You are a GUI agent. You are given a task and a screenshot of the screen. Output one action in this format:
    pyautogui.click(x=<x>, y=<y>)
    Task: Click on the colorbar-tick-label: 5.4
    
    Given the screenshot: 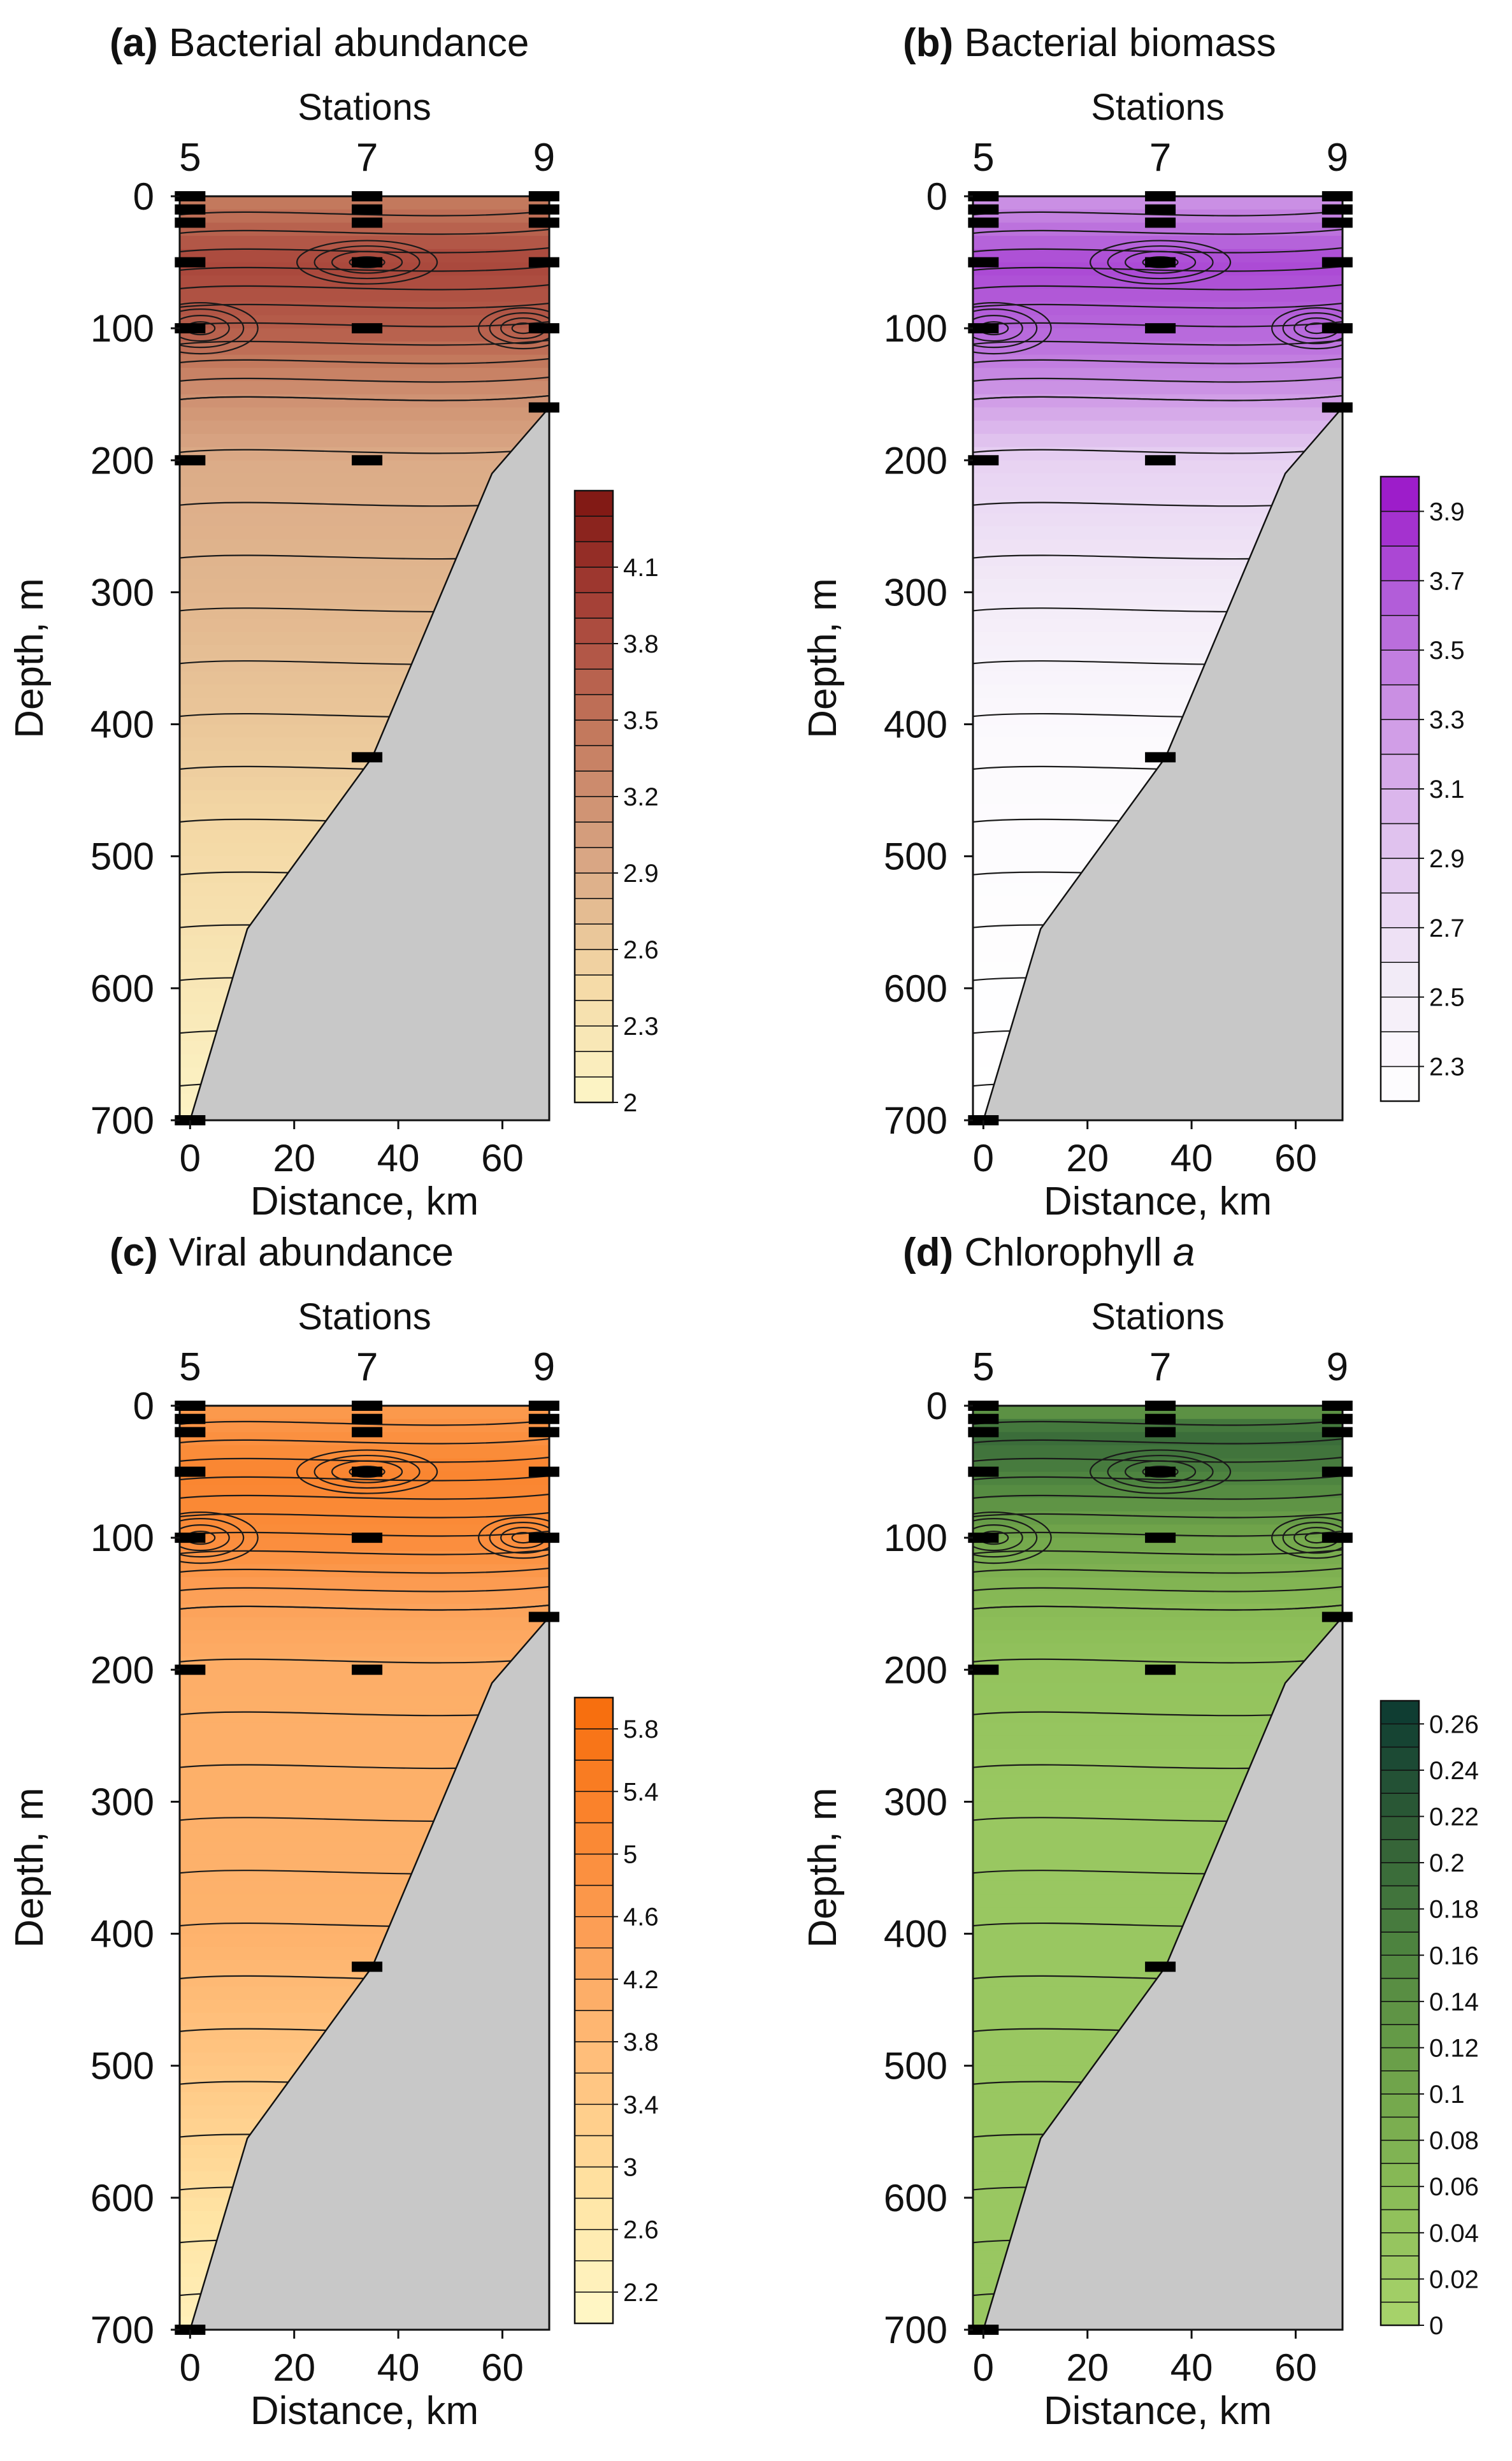 What is the action you would take?
    pyautogui.click(x=641, y=1792)
    